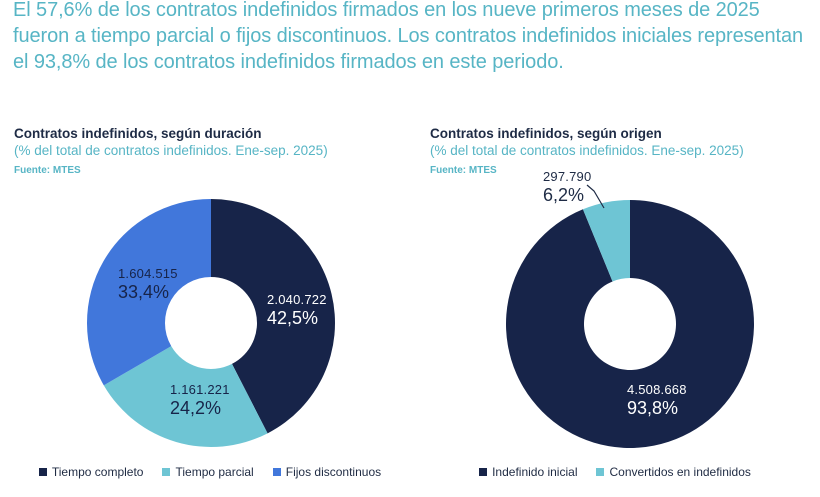 The image size is (820, 497). I want to click on donut-slice-tiempo-parcial, so click(185, 396).